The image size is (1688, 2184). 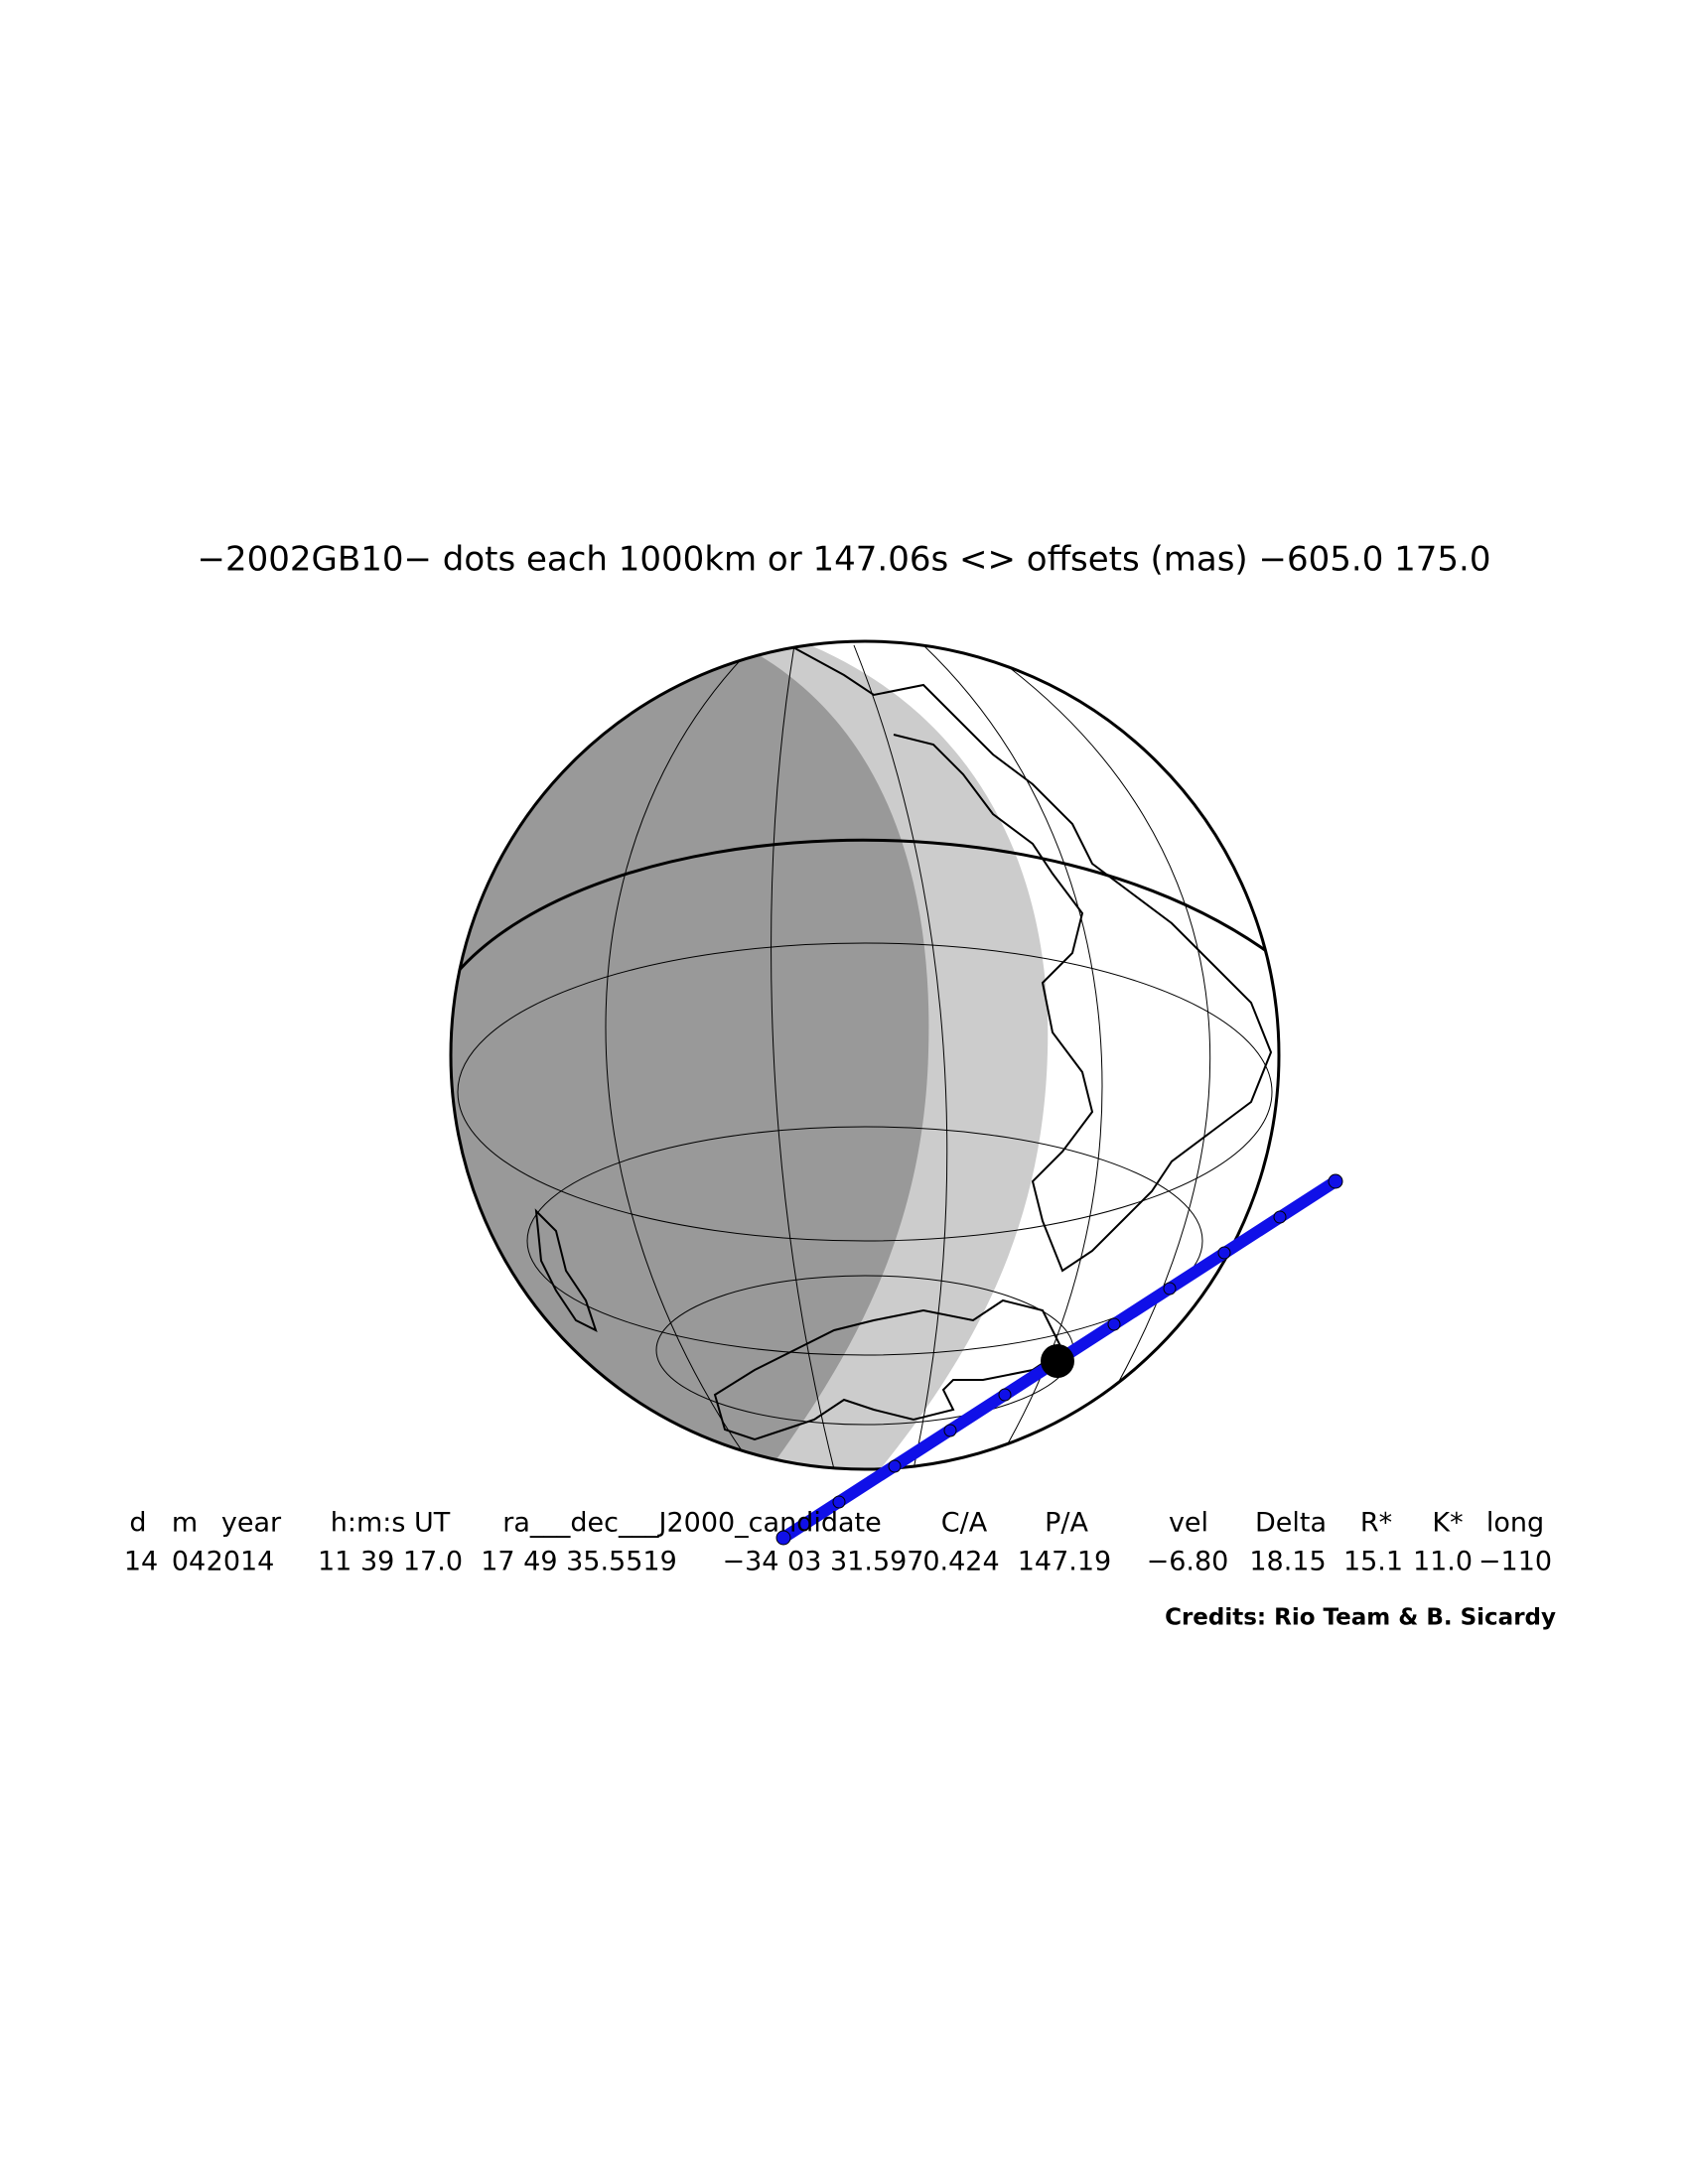 I want to click on equator, so click(x=866, y=906).